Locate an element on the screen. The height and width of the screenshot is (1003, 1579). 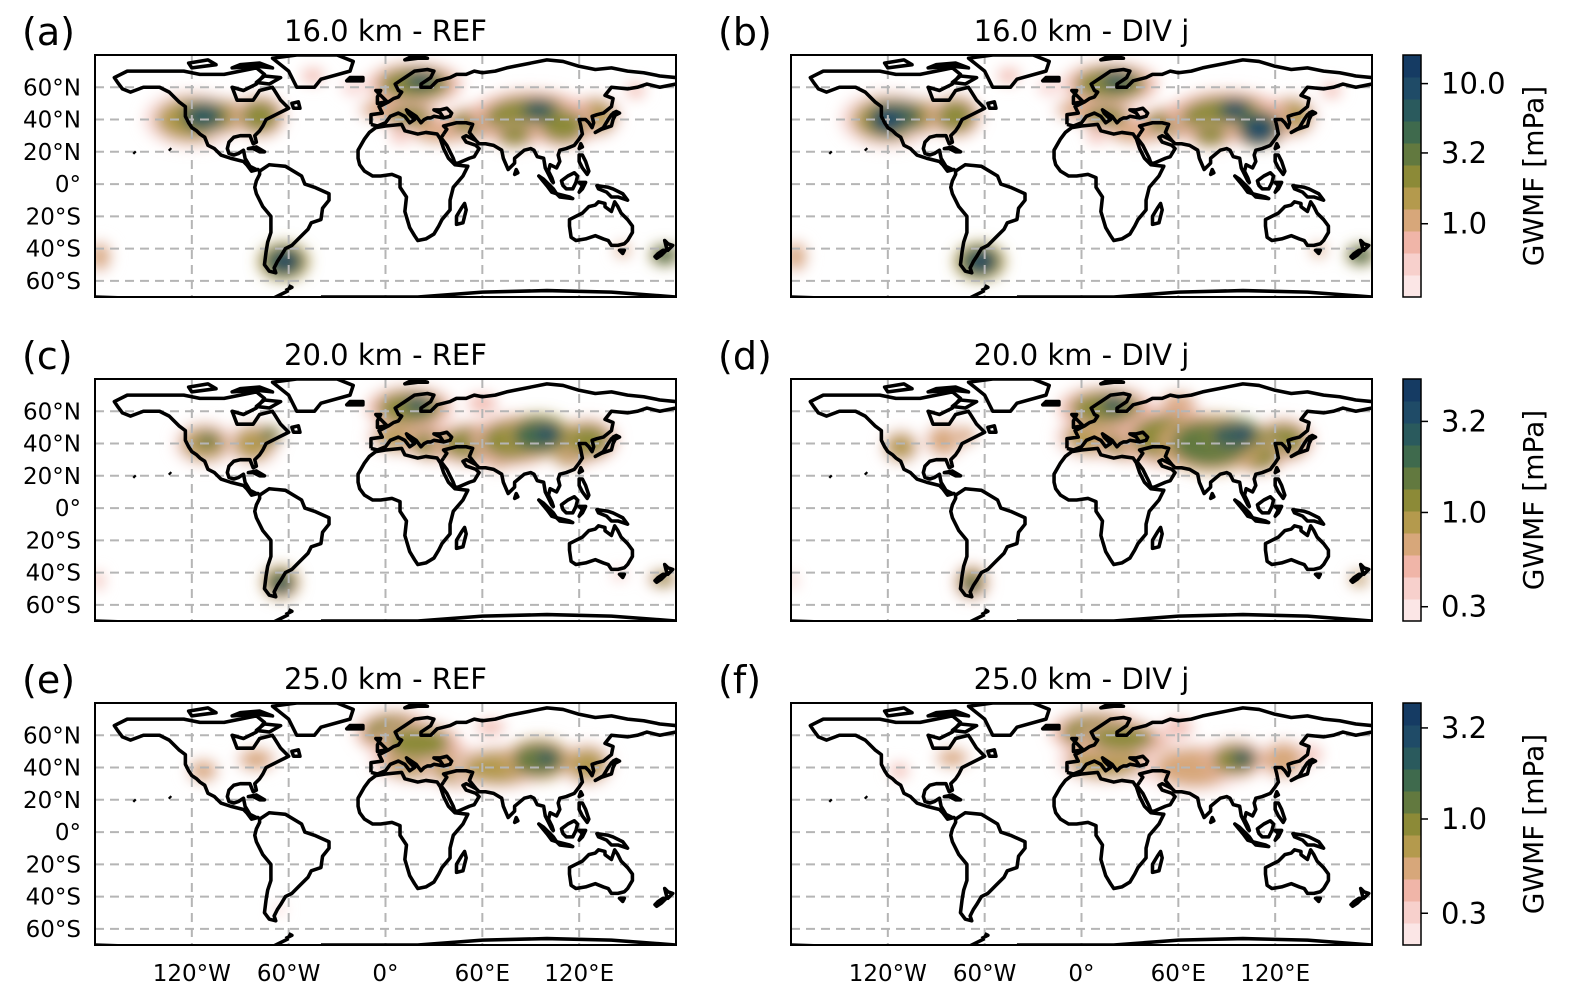
lon-tick-label: 120°E is located at coordinates (579, 974).